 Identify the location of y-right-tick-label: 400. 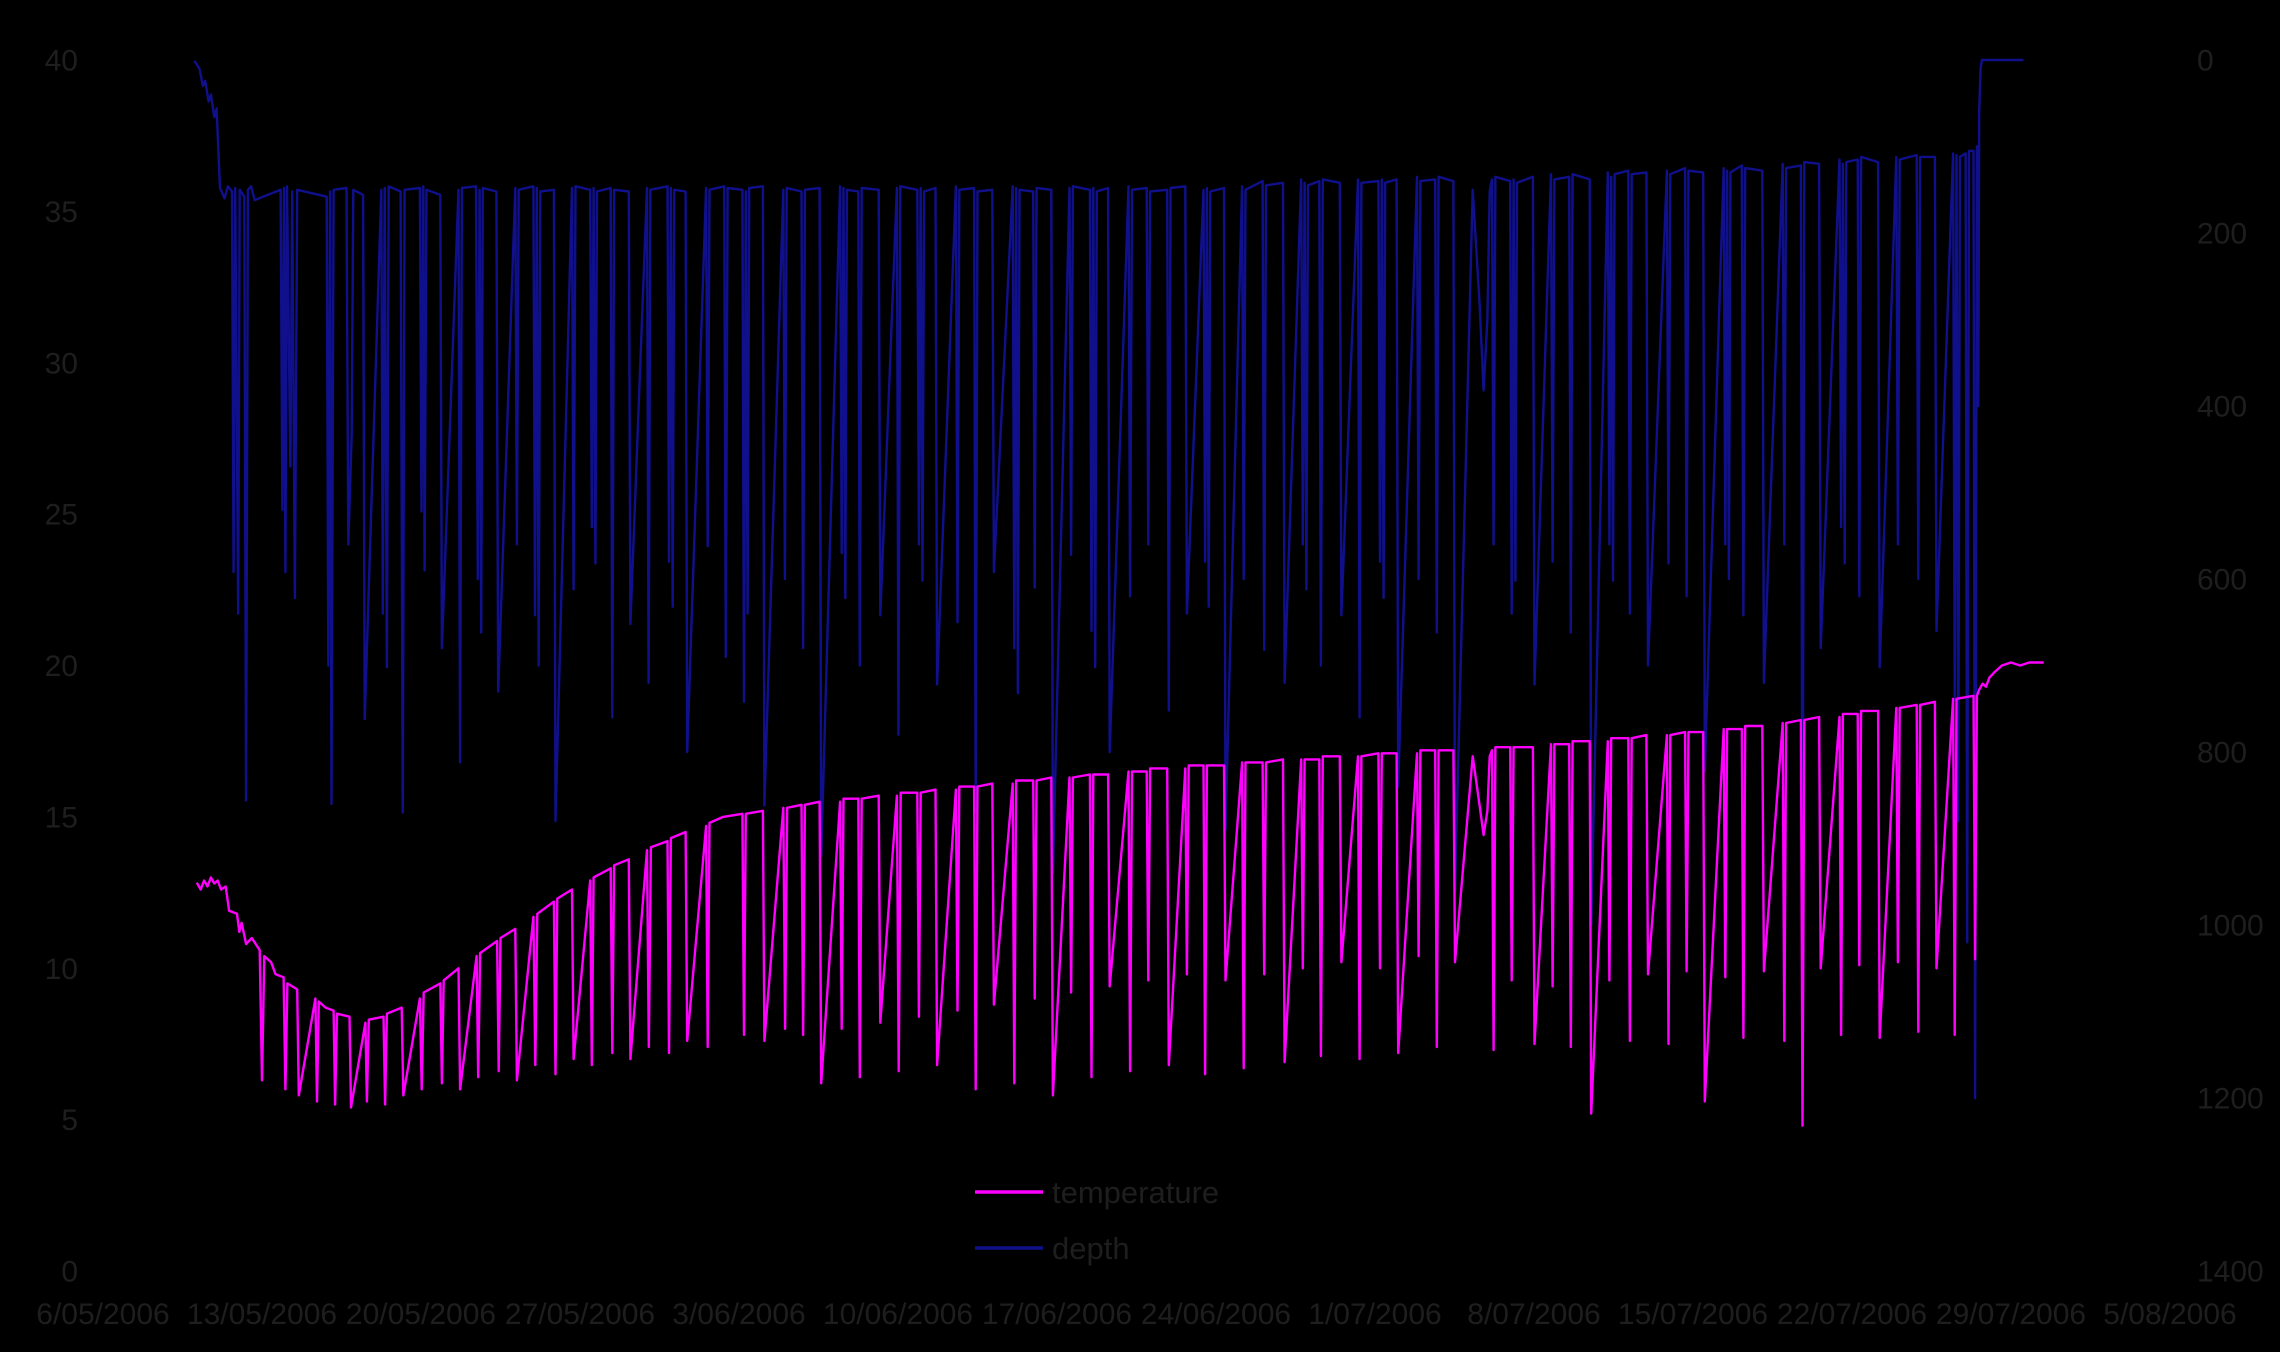
(2222, 407).